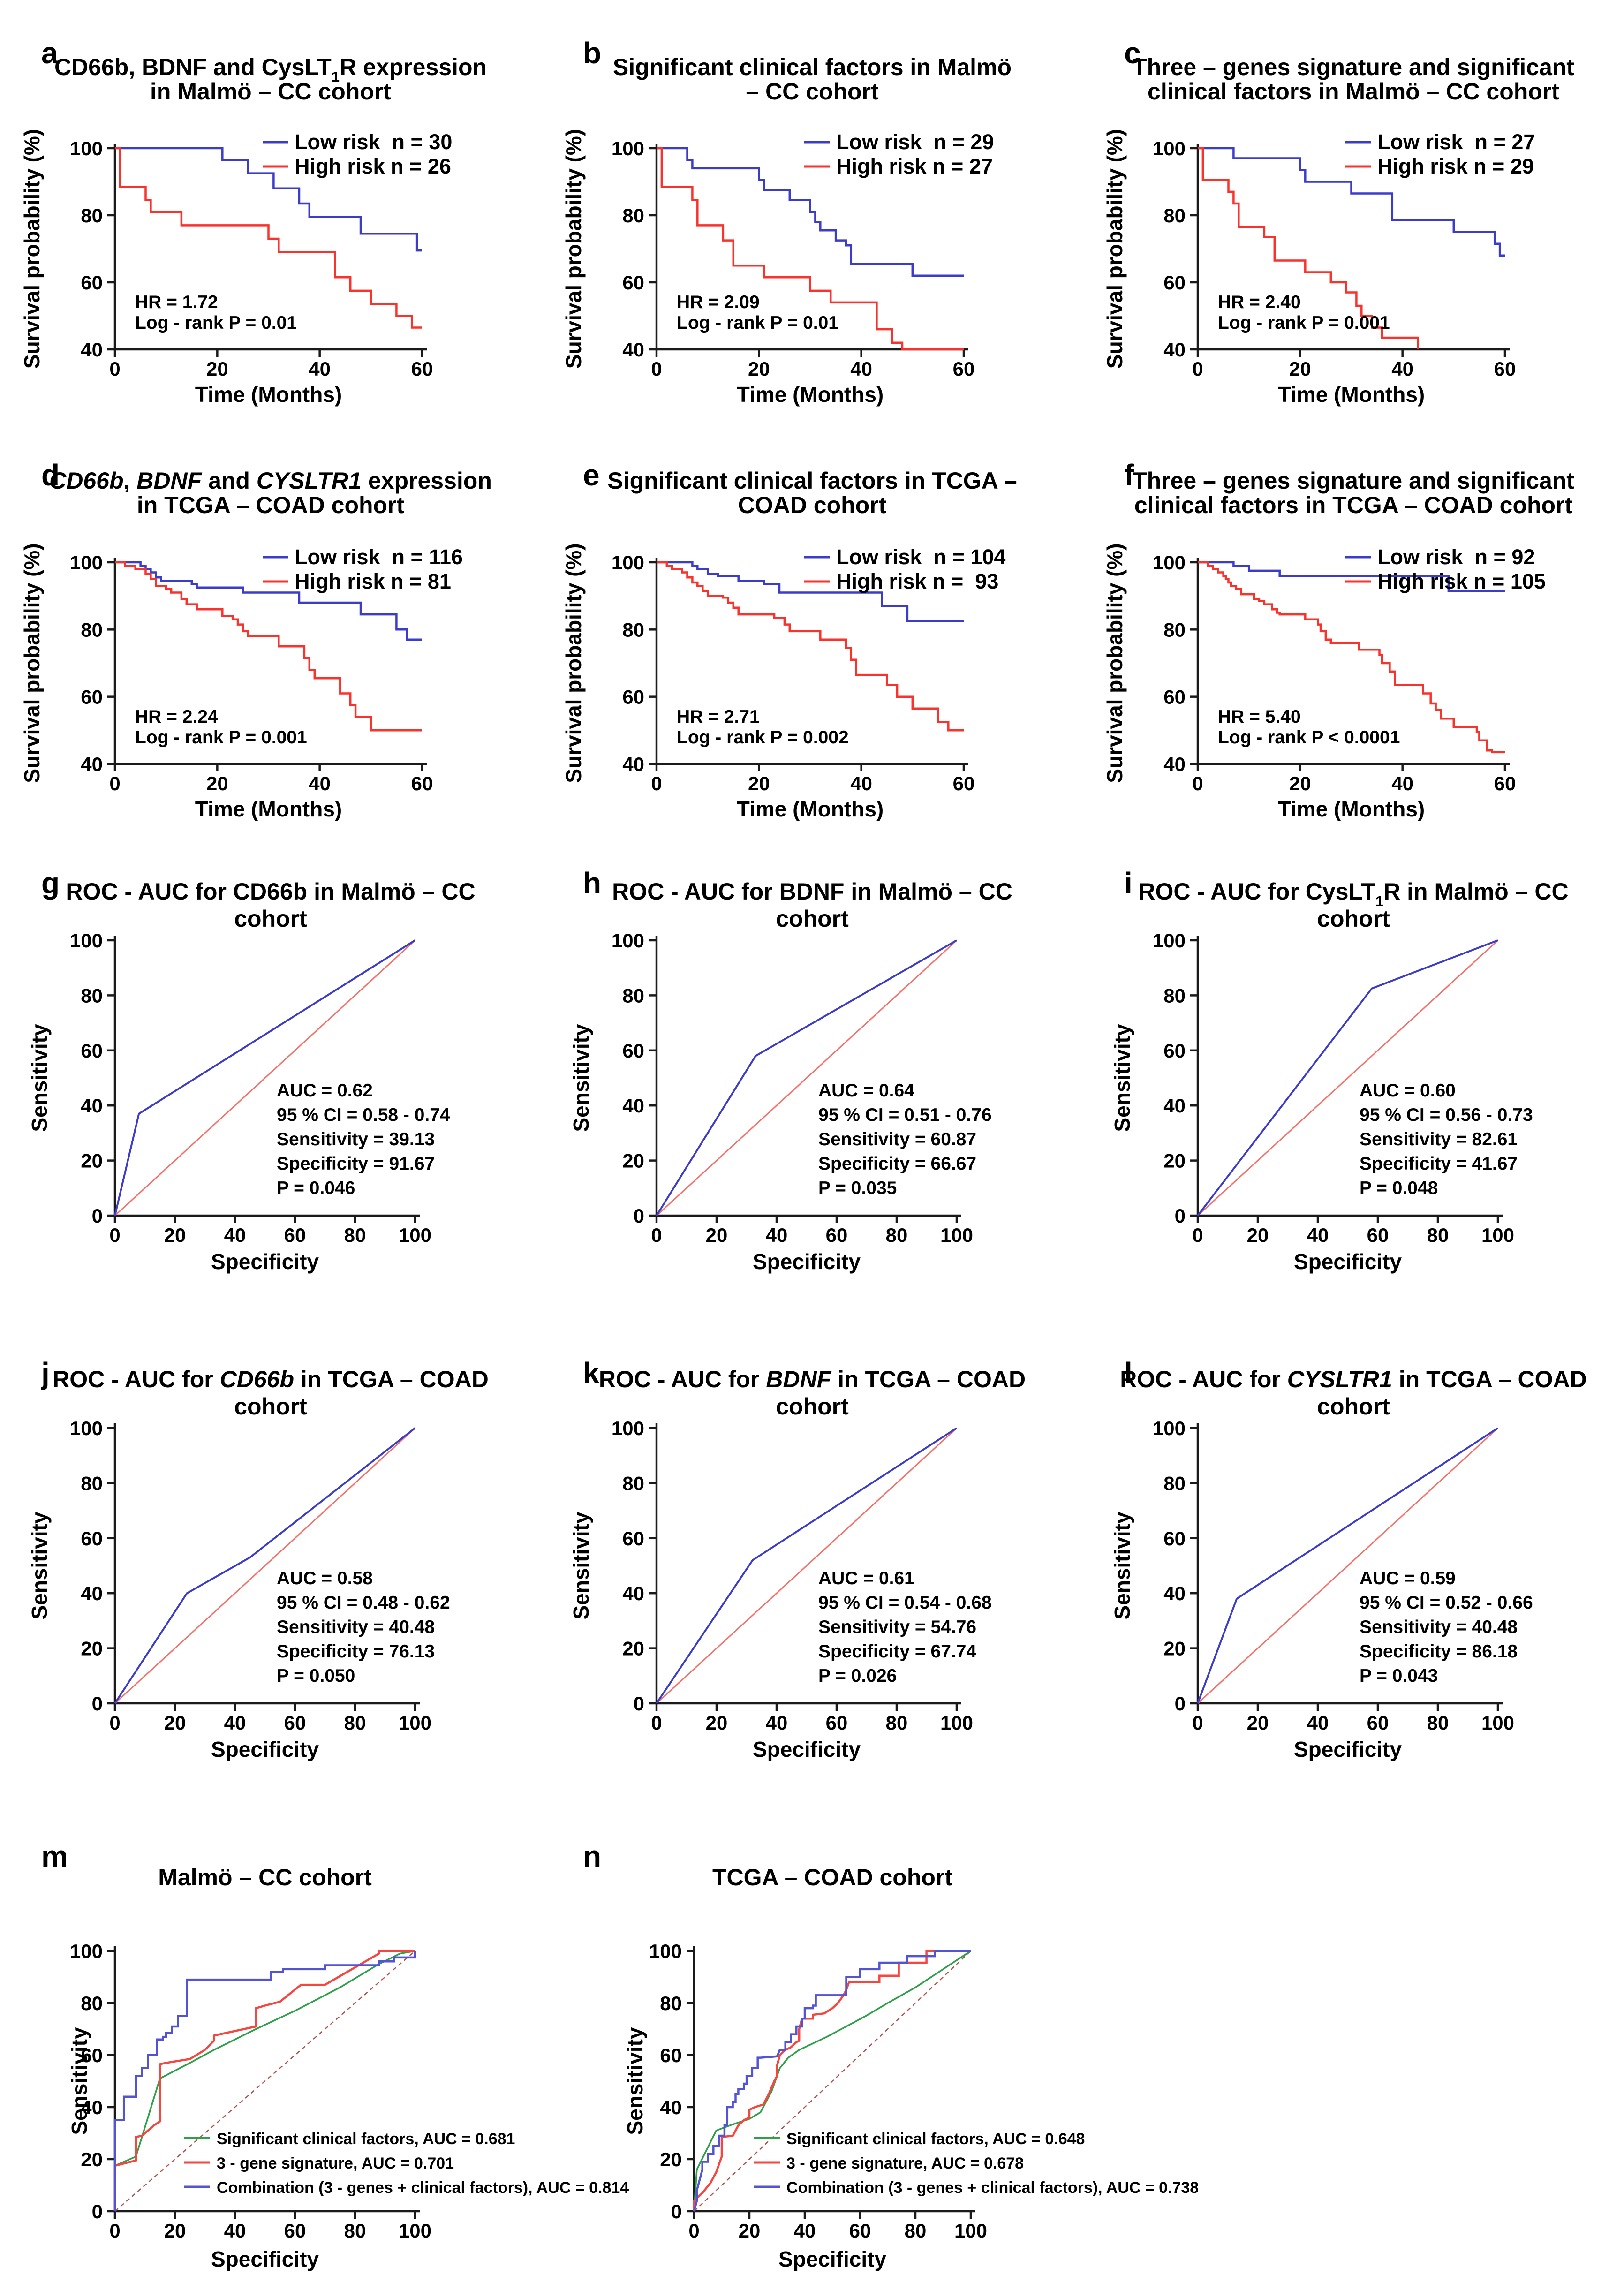 This screenshot has width=1624, height=2283. What do you see at coordinates (657, 369) in the screenshot?
I see `x-tick-label: 0` at bounding box center [657, 369].